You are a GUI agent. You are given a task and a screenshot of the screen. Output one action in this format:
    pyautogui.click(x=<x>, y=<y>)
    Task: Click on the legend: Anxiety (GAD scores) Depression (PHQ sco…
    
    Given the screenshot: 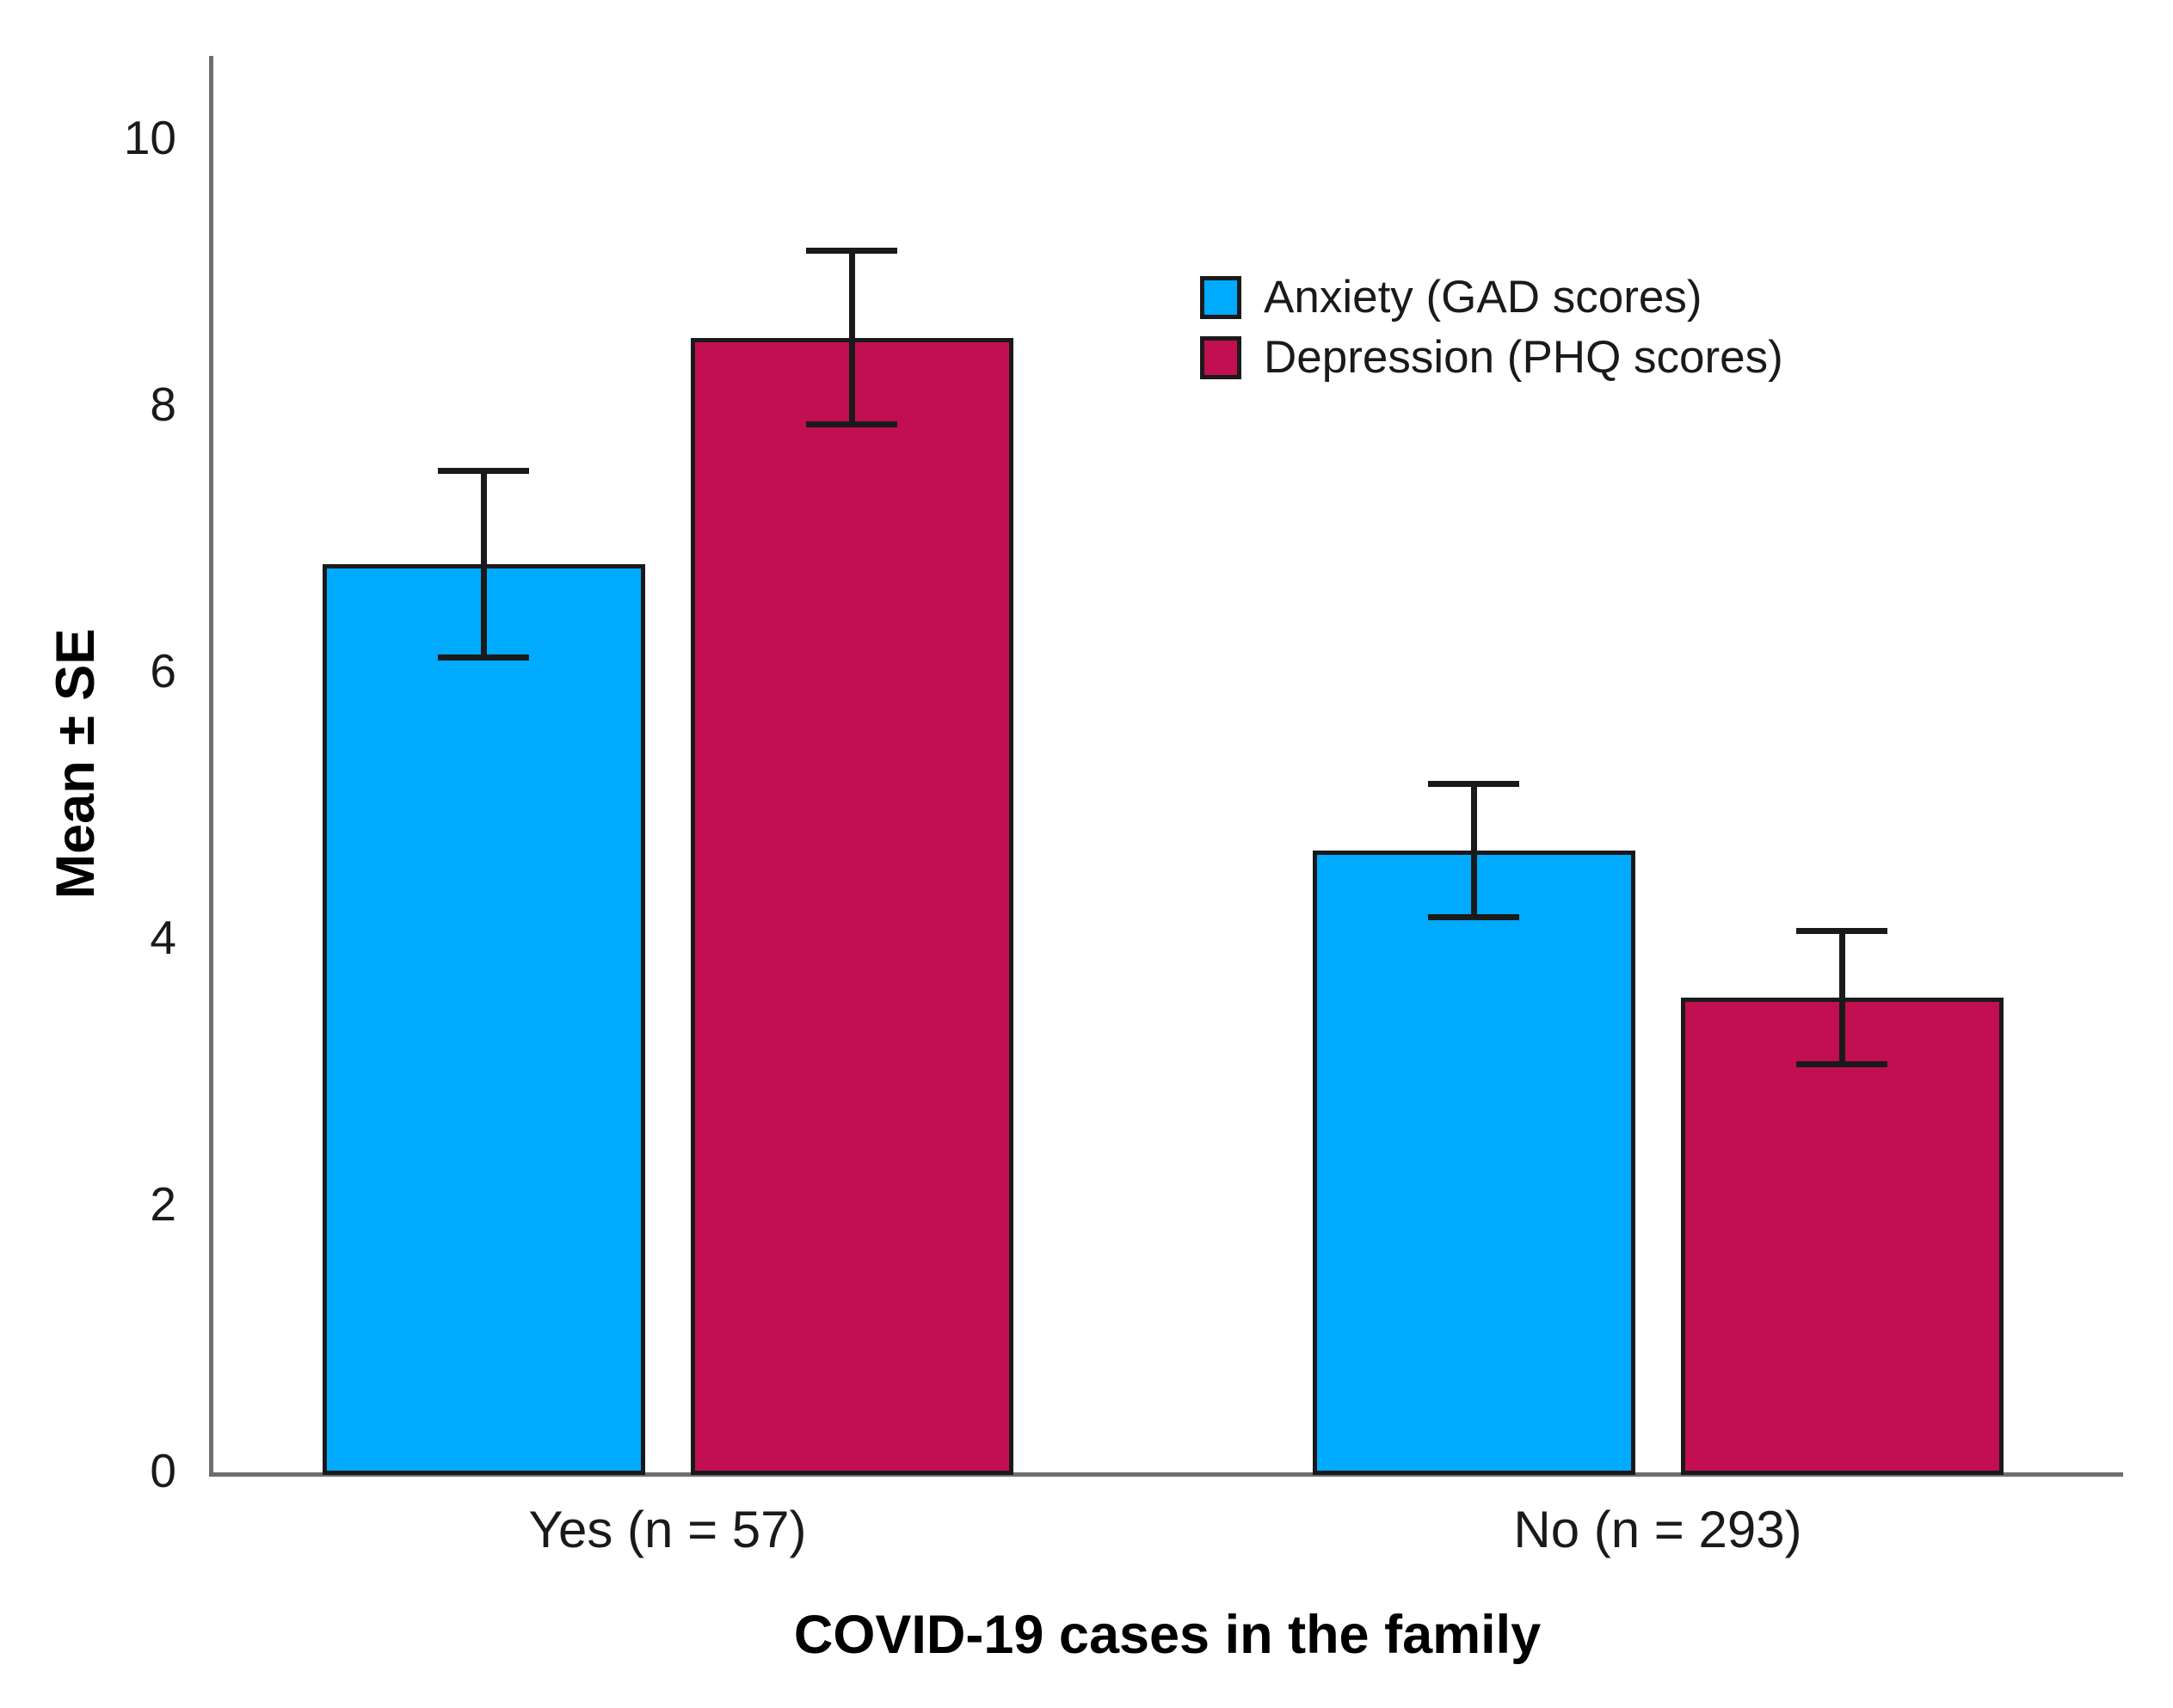 What is the action you would take?
    pyautogui.click(x=1491, y=334)
    